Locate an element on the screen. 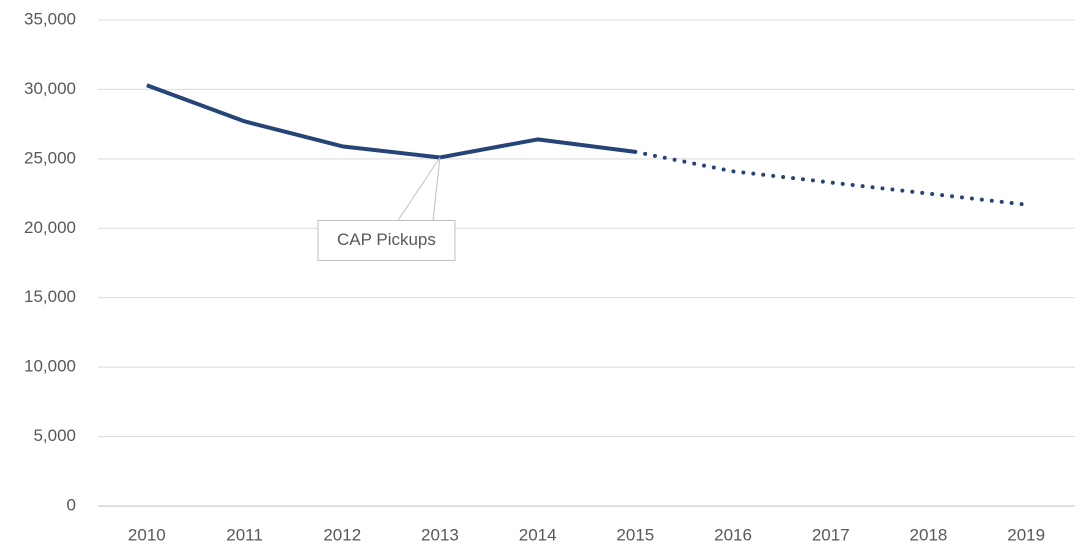 The width and height of the screenshot is (1083, 546). x-tick-label: 2010 is located at coordinates (147, 534).